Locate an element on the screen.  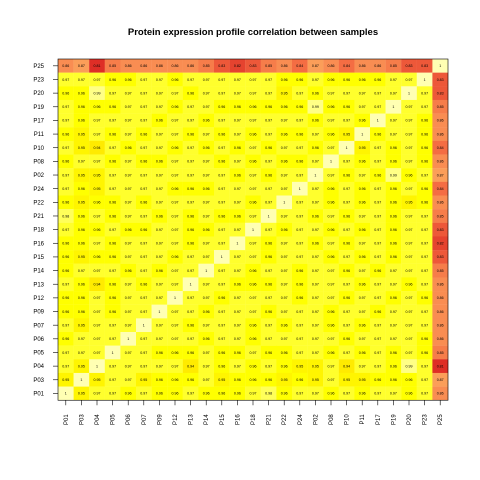
heatmap-cell-P23-P06 is located at coordinates (128, 79).